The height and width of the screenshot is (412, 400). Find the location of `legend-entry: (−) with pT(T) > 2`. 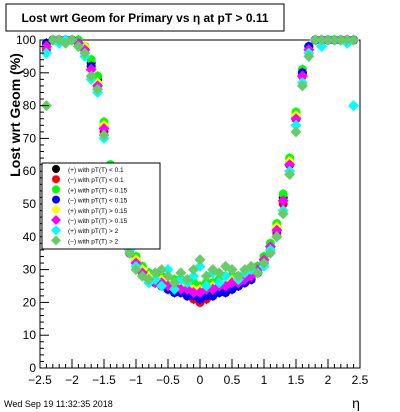

legend-entry: (−) with pT(T) > 2 is located at coordinates (93, 241).